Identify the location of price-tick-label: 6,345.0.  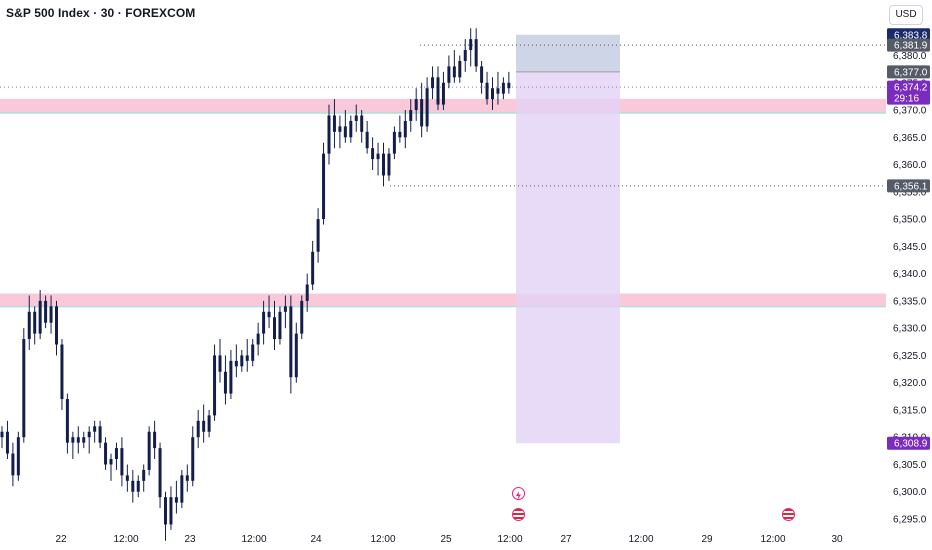
(910, 247).